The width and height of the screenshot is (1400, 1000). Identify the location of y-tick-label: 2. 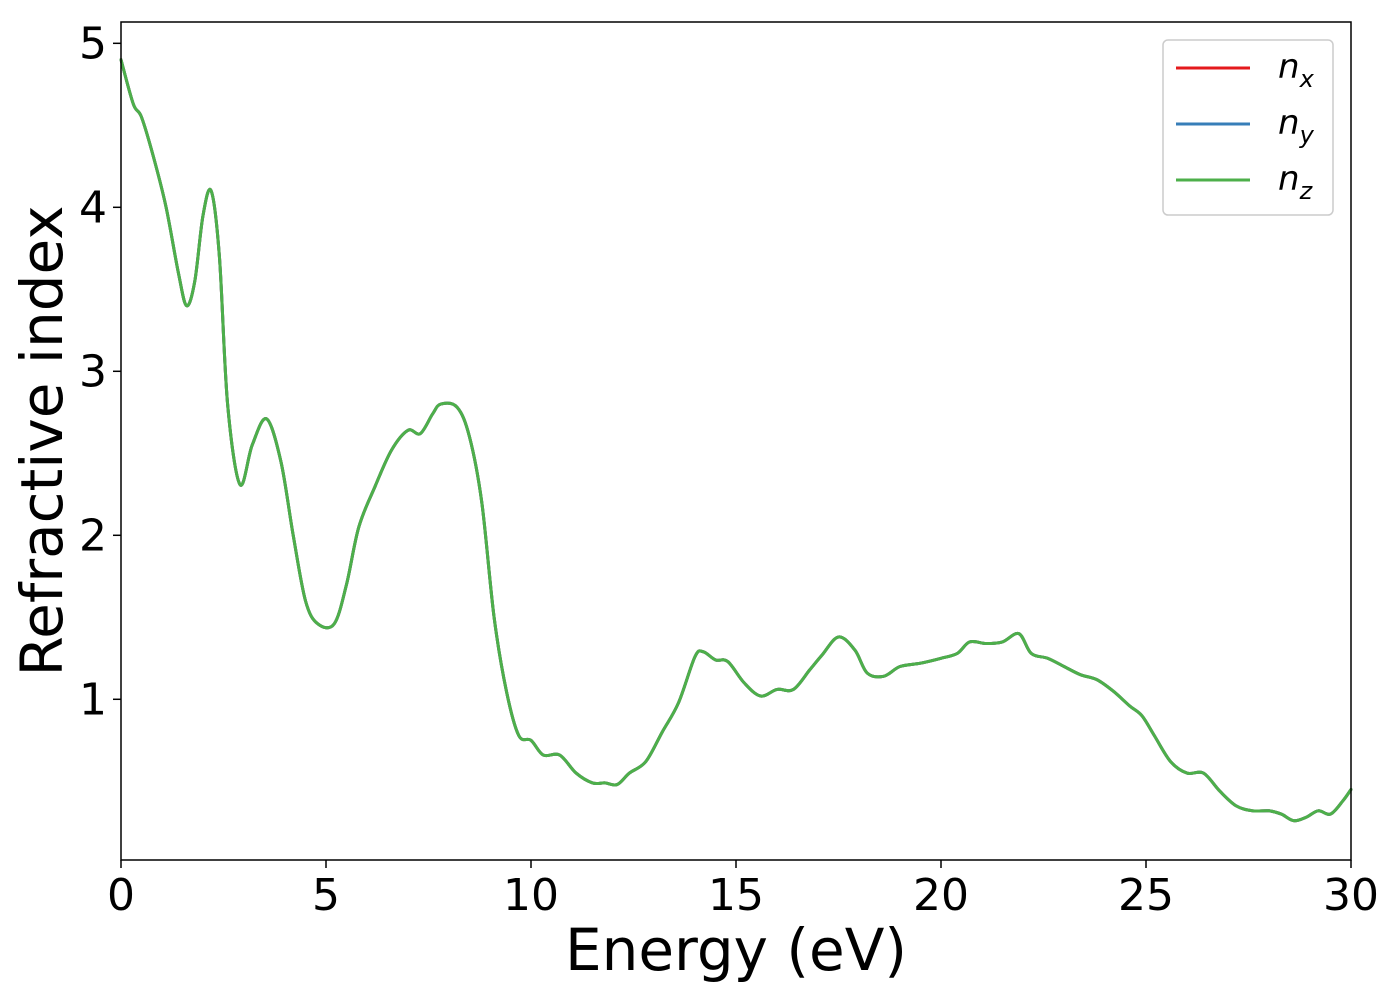
(93, 535).